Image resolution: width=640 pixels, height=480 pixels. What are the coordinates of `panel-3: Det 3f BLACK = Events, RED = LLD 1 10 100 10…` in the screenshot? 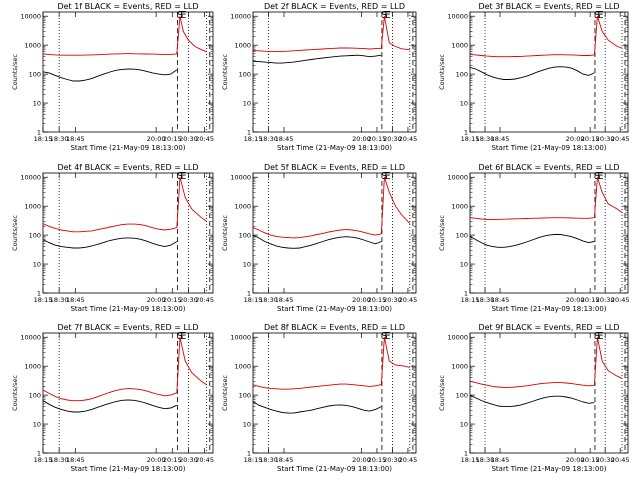 It's located at (534, 77).